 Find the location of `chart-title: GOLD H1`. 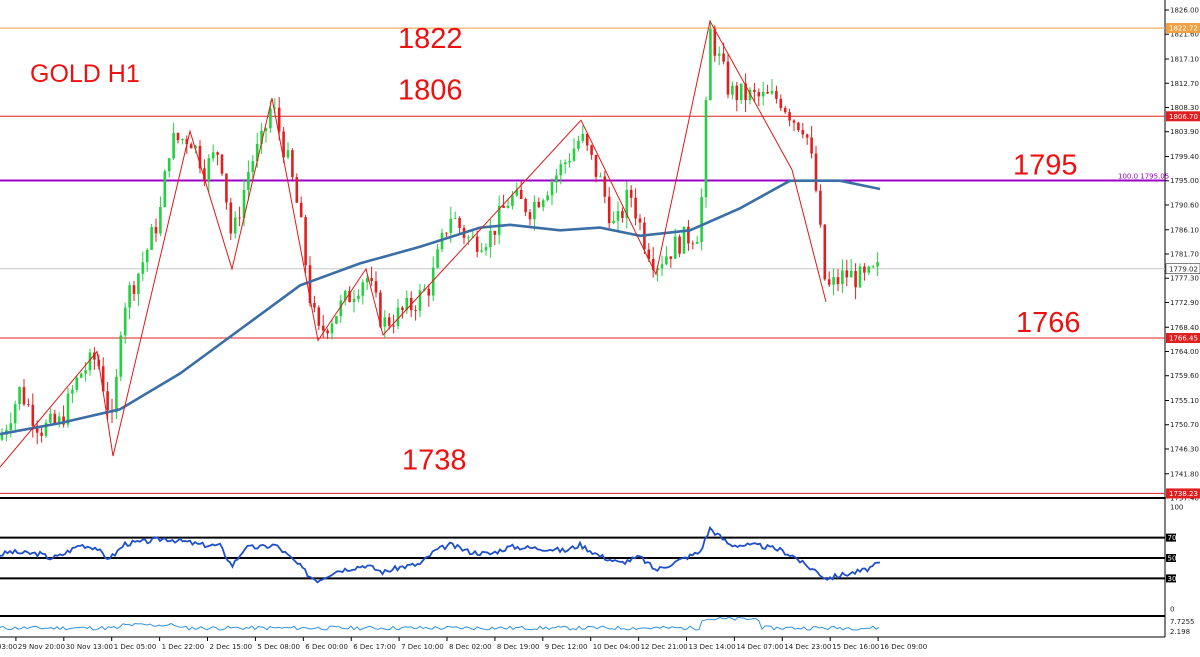

chart-title: GOLD H1 is located at coordinates (85, 74).